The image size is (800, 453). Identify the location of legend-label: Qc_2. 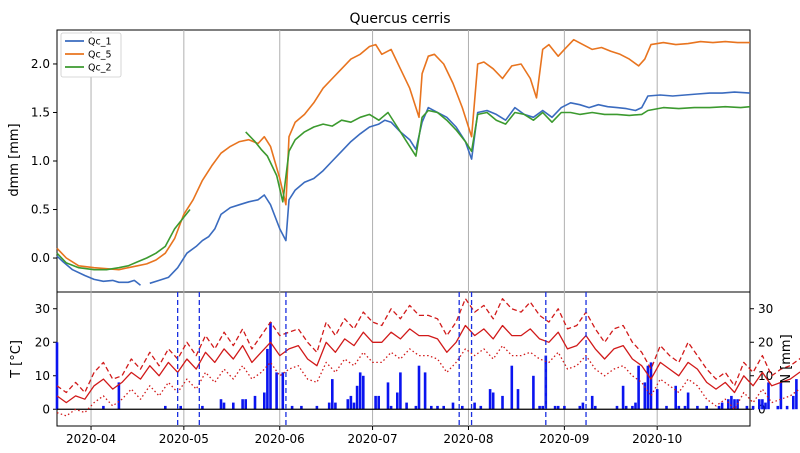
(100, 68).